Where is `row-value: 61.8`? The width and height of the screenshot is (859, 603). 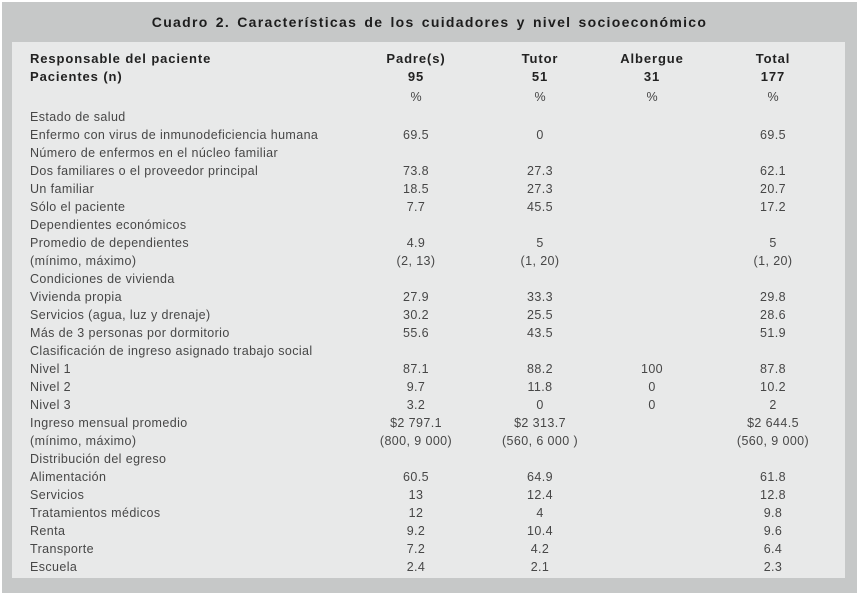
row-value: 61.8 is located at coordinates (773, 477).